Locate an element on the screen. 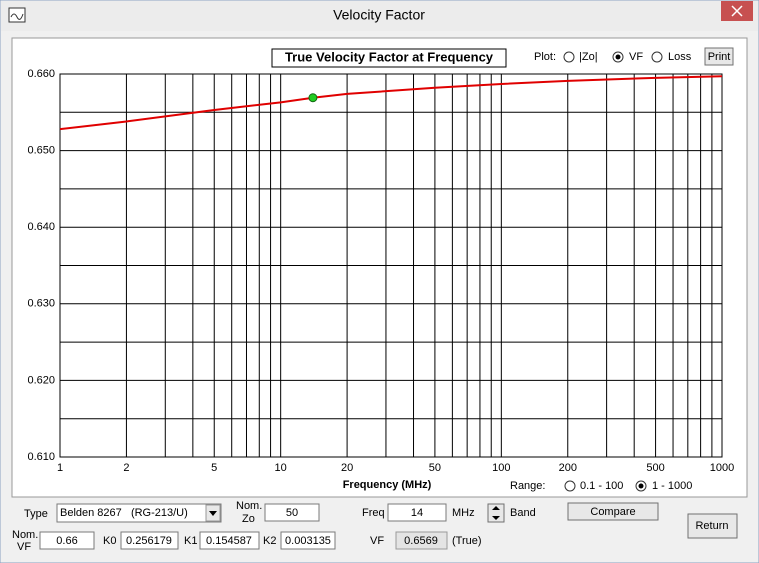  nom-zo-label-1: Nom. is located at coordinates (249, 506).